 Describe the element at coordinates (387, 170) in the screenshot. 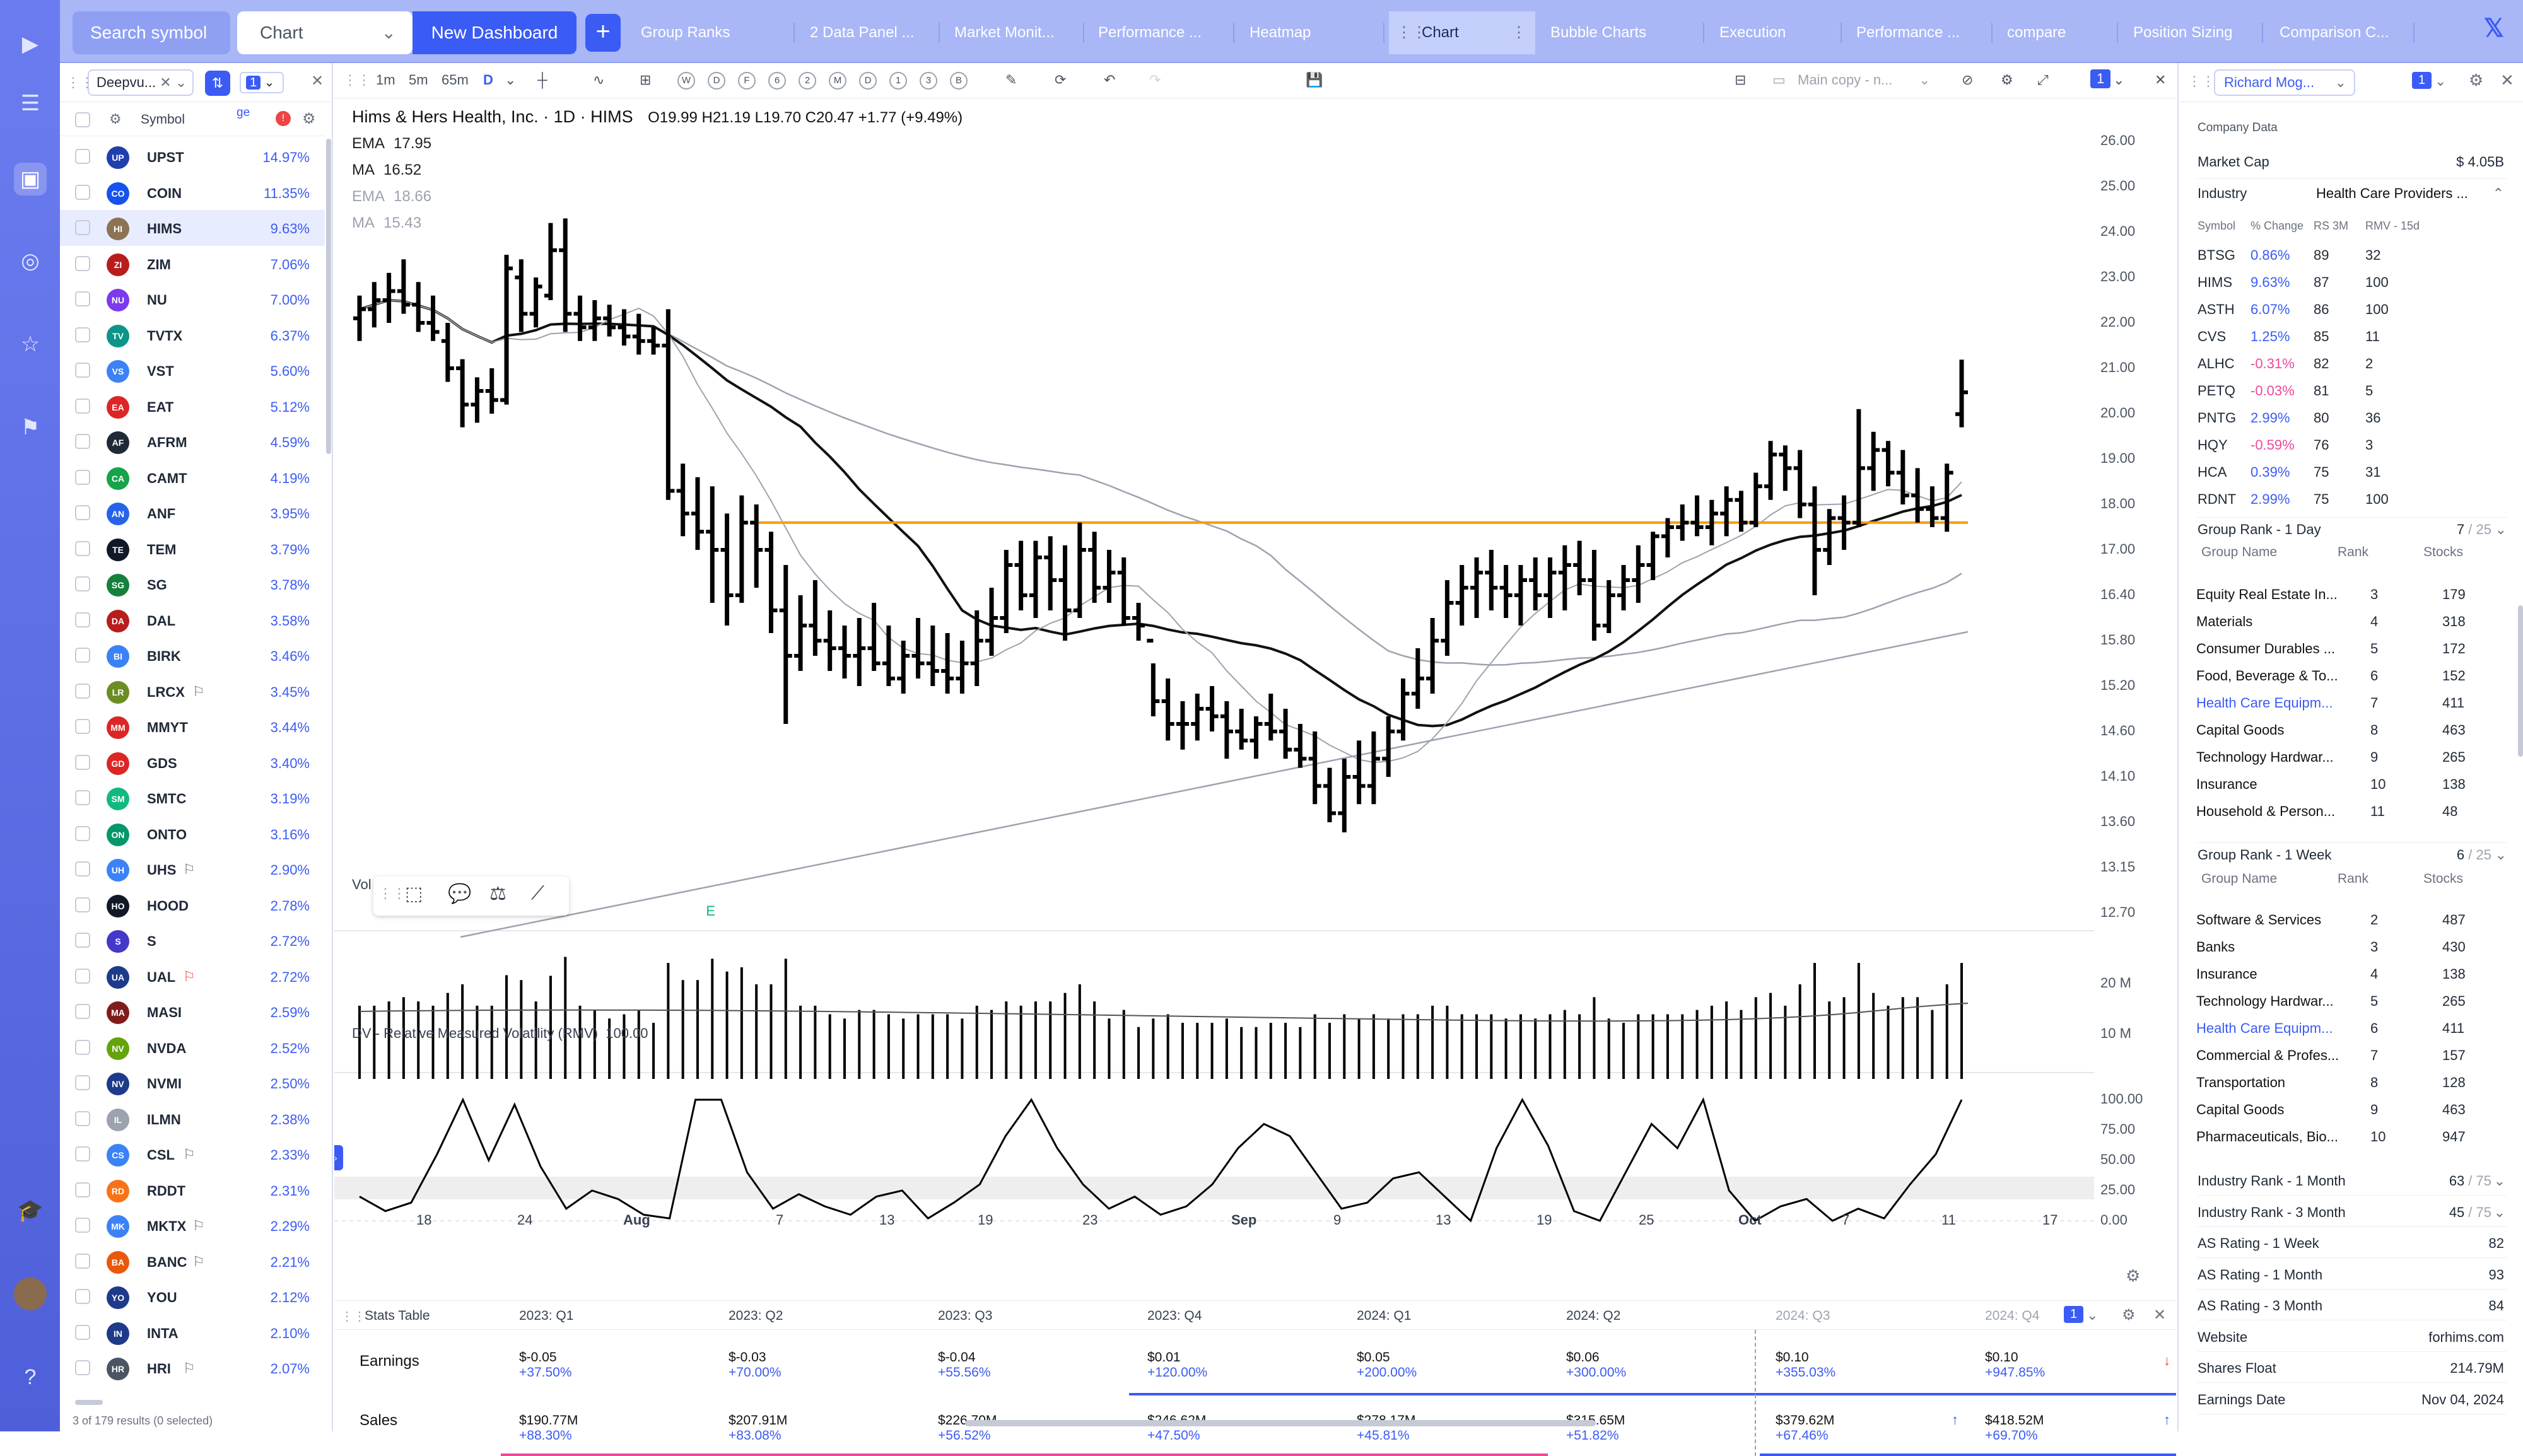

I see `indicator-legend-item: MA 16.52` at that location.